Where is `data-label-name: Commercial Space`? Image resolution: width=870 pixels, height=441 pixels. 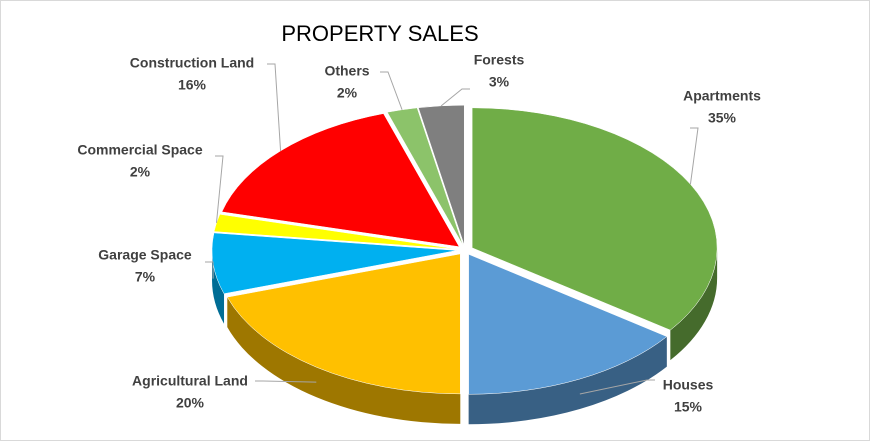 data-label-name: Commercial Space is located at coordinates (139, 150).